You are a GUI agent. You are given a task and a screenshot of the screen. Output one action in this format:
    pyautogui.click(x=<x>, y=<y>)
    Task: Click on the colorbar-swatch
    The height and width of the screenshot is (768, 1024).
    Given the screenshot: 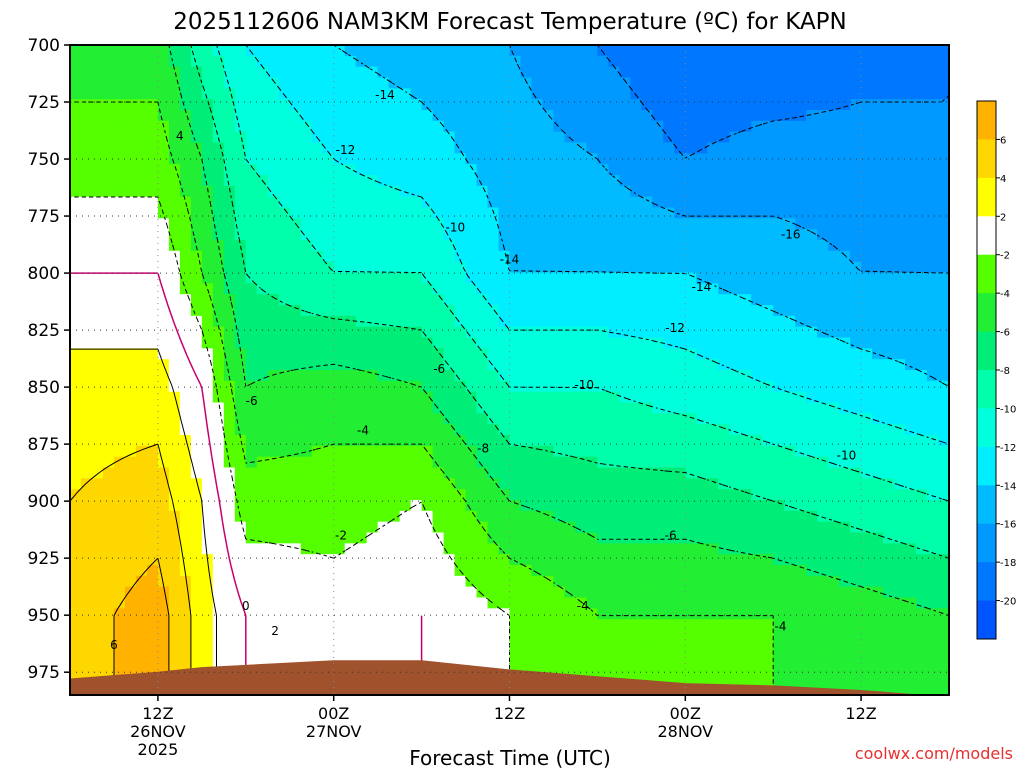 What is the action you would take?
    pyautogui.click(x=986, y=120)
    